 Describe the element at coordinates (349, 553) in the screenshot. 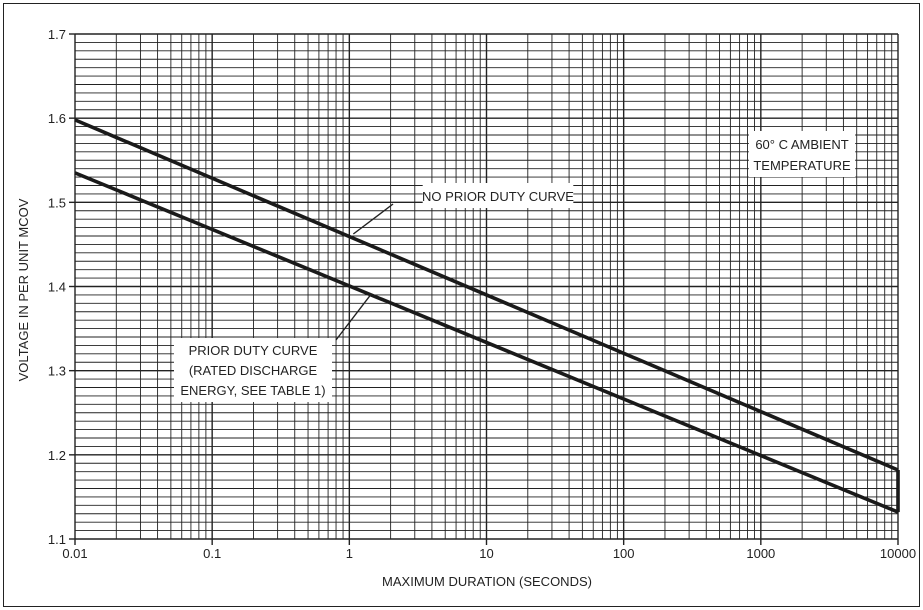

I see `x-tick-label: 1` at that location.